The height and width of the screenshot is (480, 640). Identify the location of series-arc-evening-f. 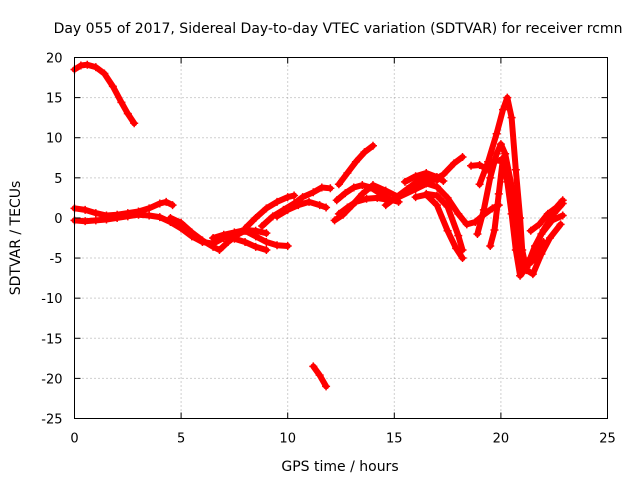
(546, 215).